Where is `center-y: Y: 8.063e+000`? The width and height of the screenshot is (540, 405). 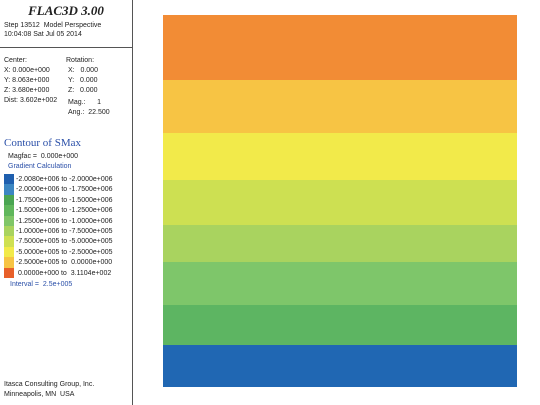
center-y: Y: 8.063e+000 is located at coordinates (27, 80).